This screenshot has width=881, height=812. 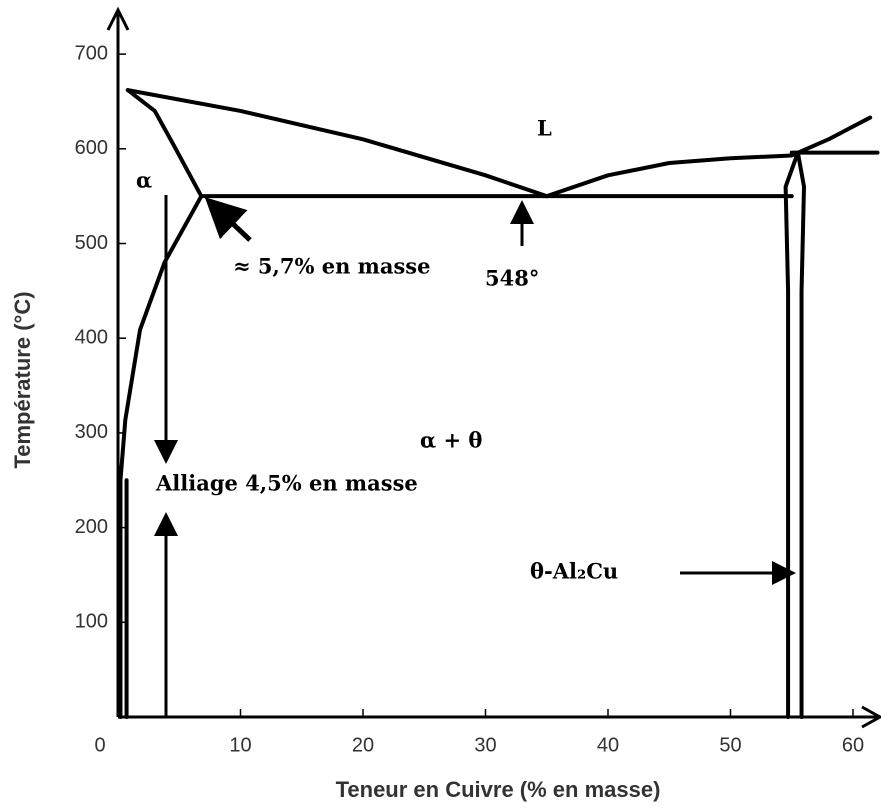 I want to click on x-tick-label: 30, so click(x=485, y=745).